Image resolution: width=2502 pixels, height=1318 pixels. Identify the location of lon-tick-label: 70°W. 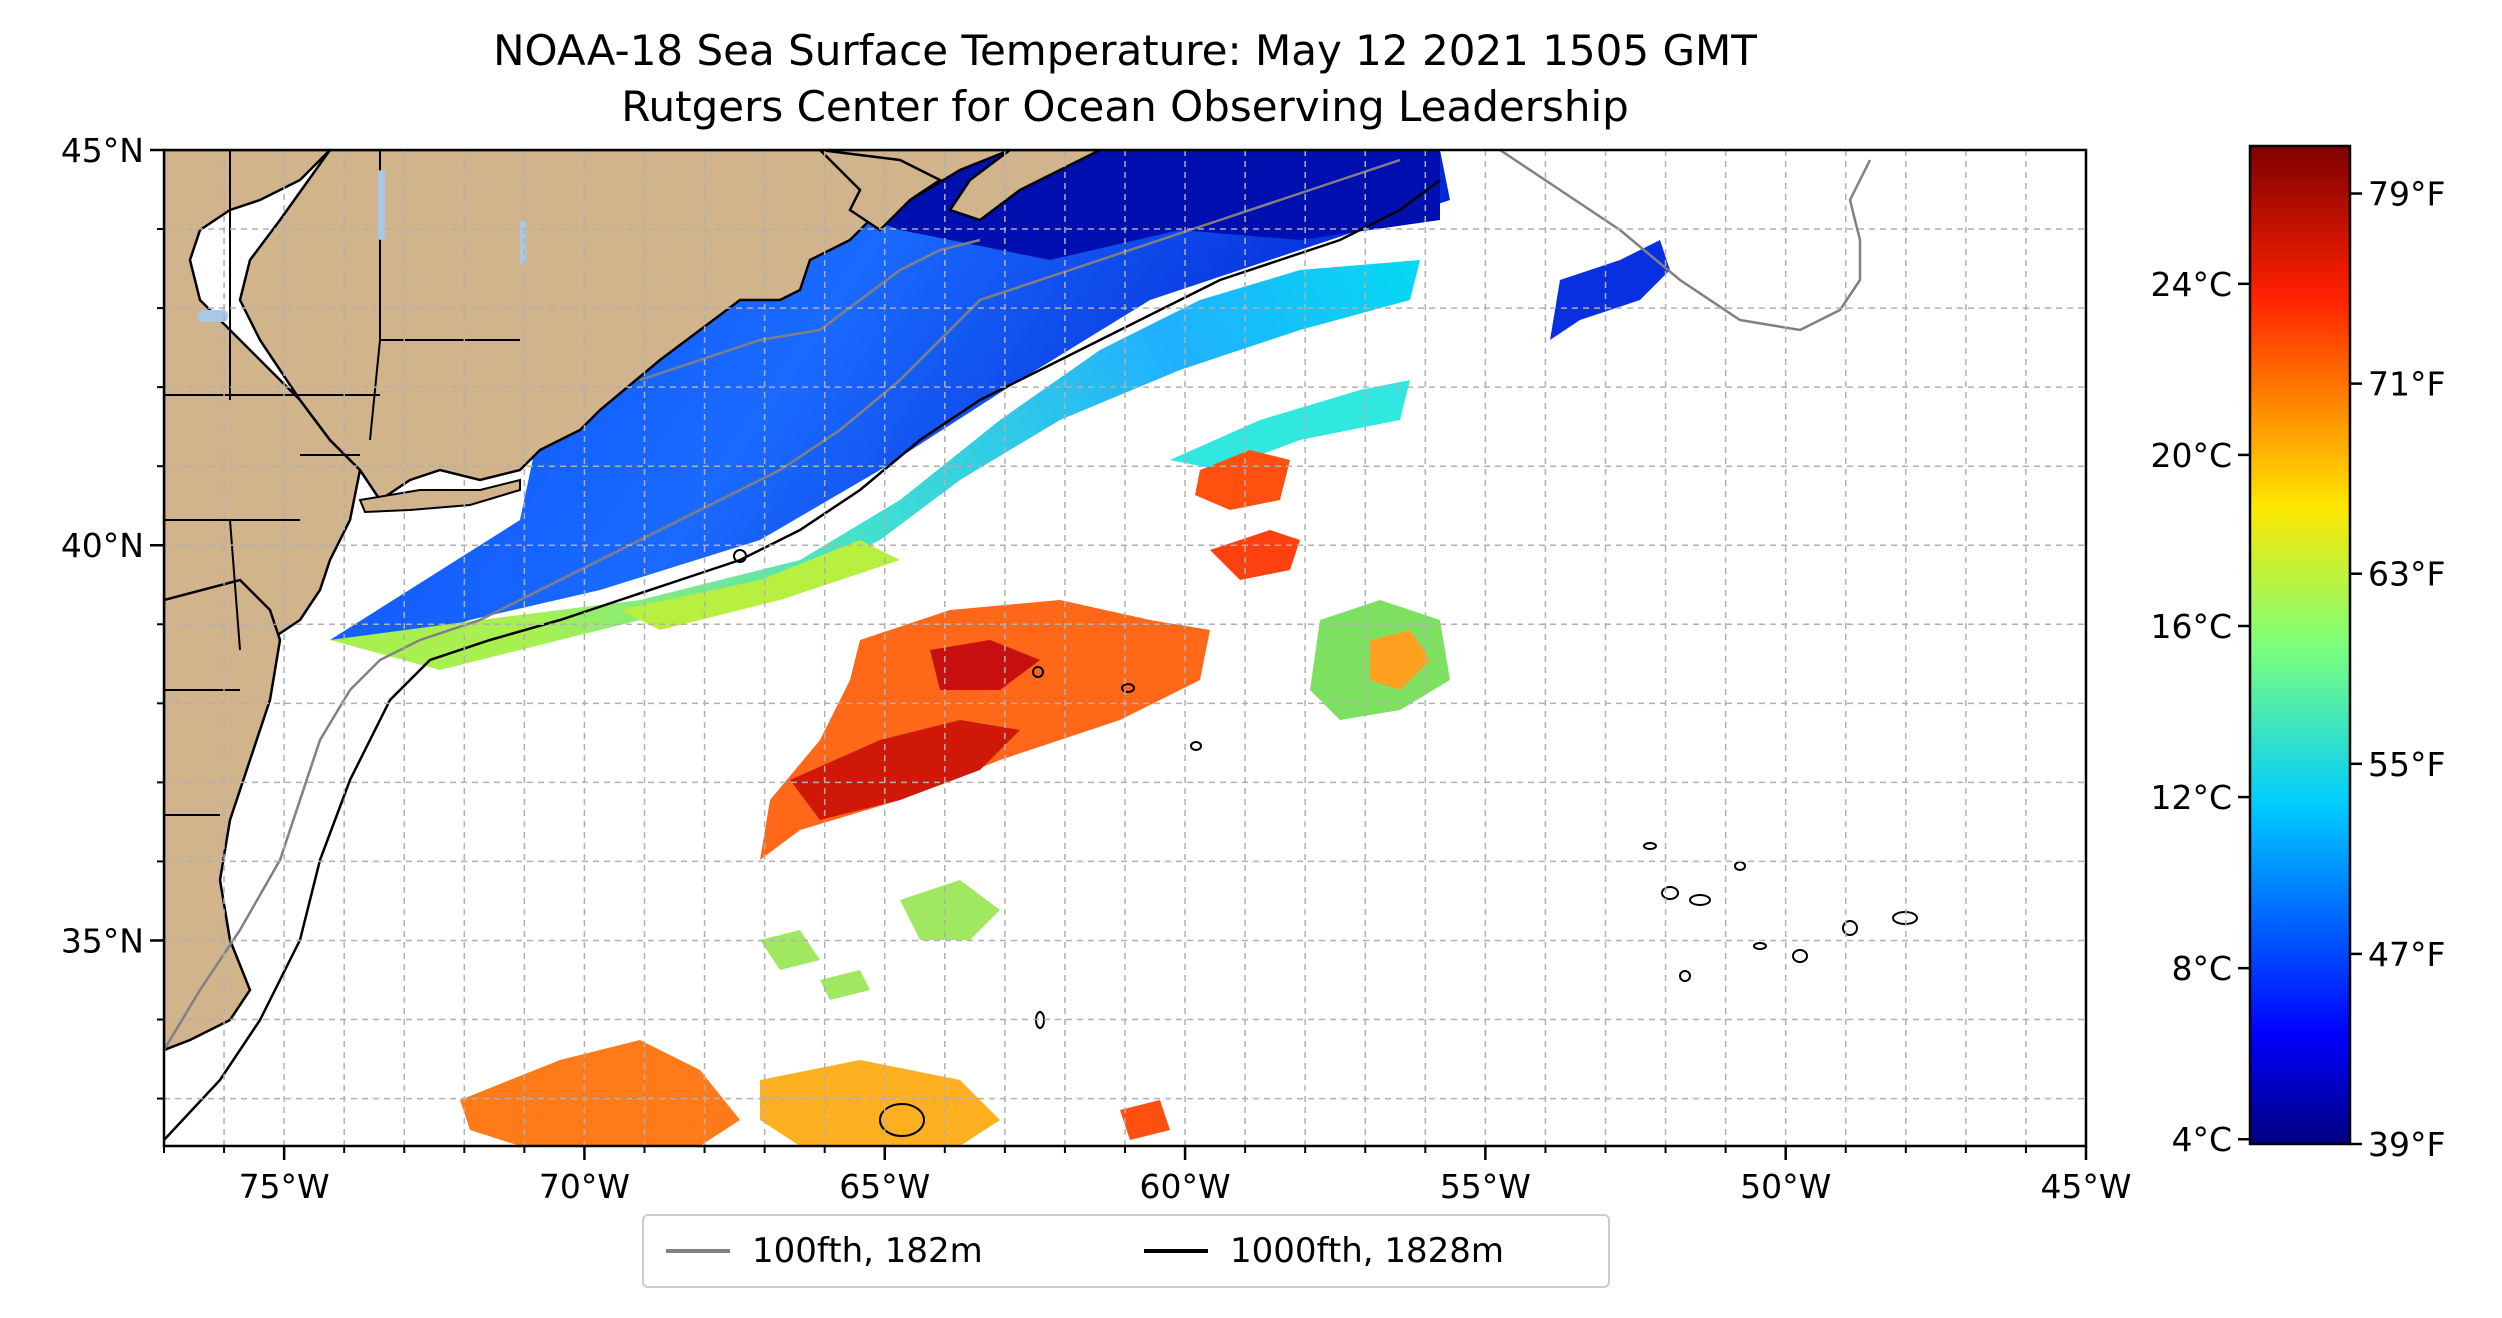
(584, 1186).